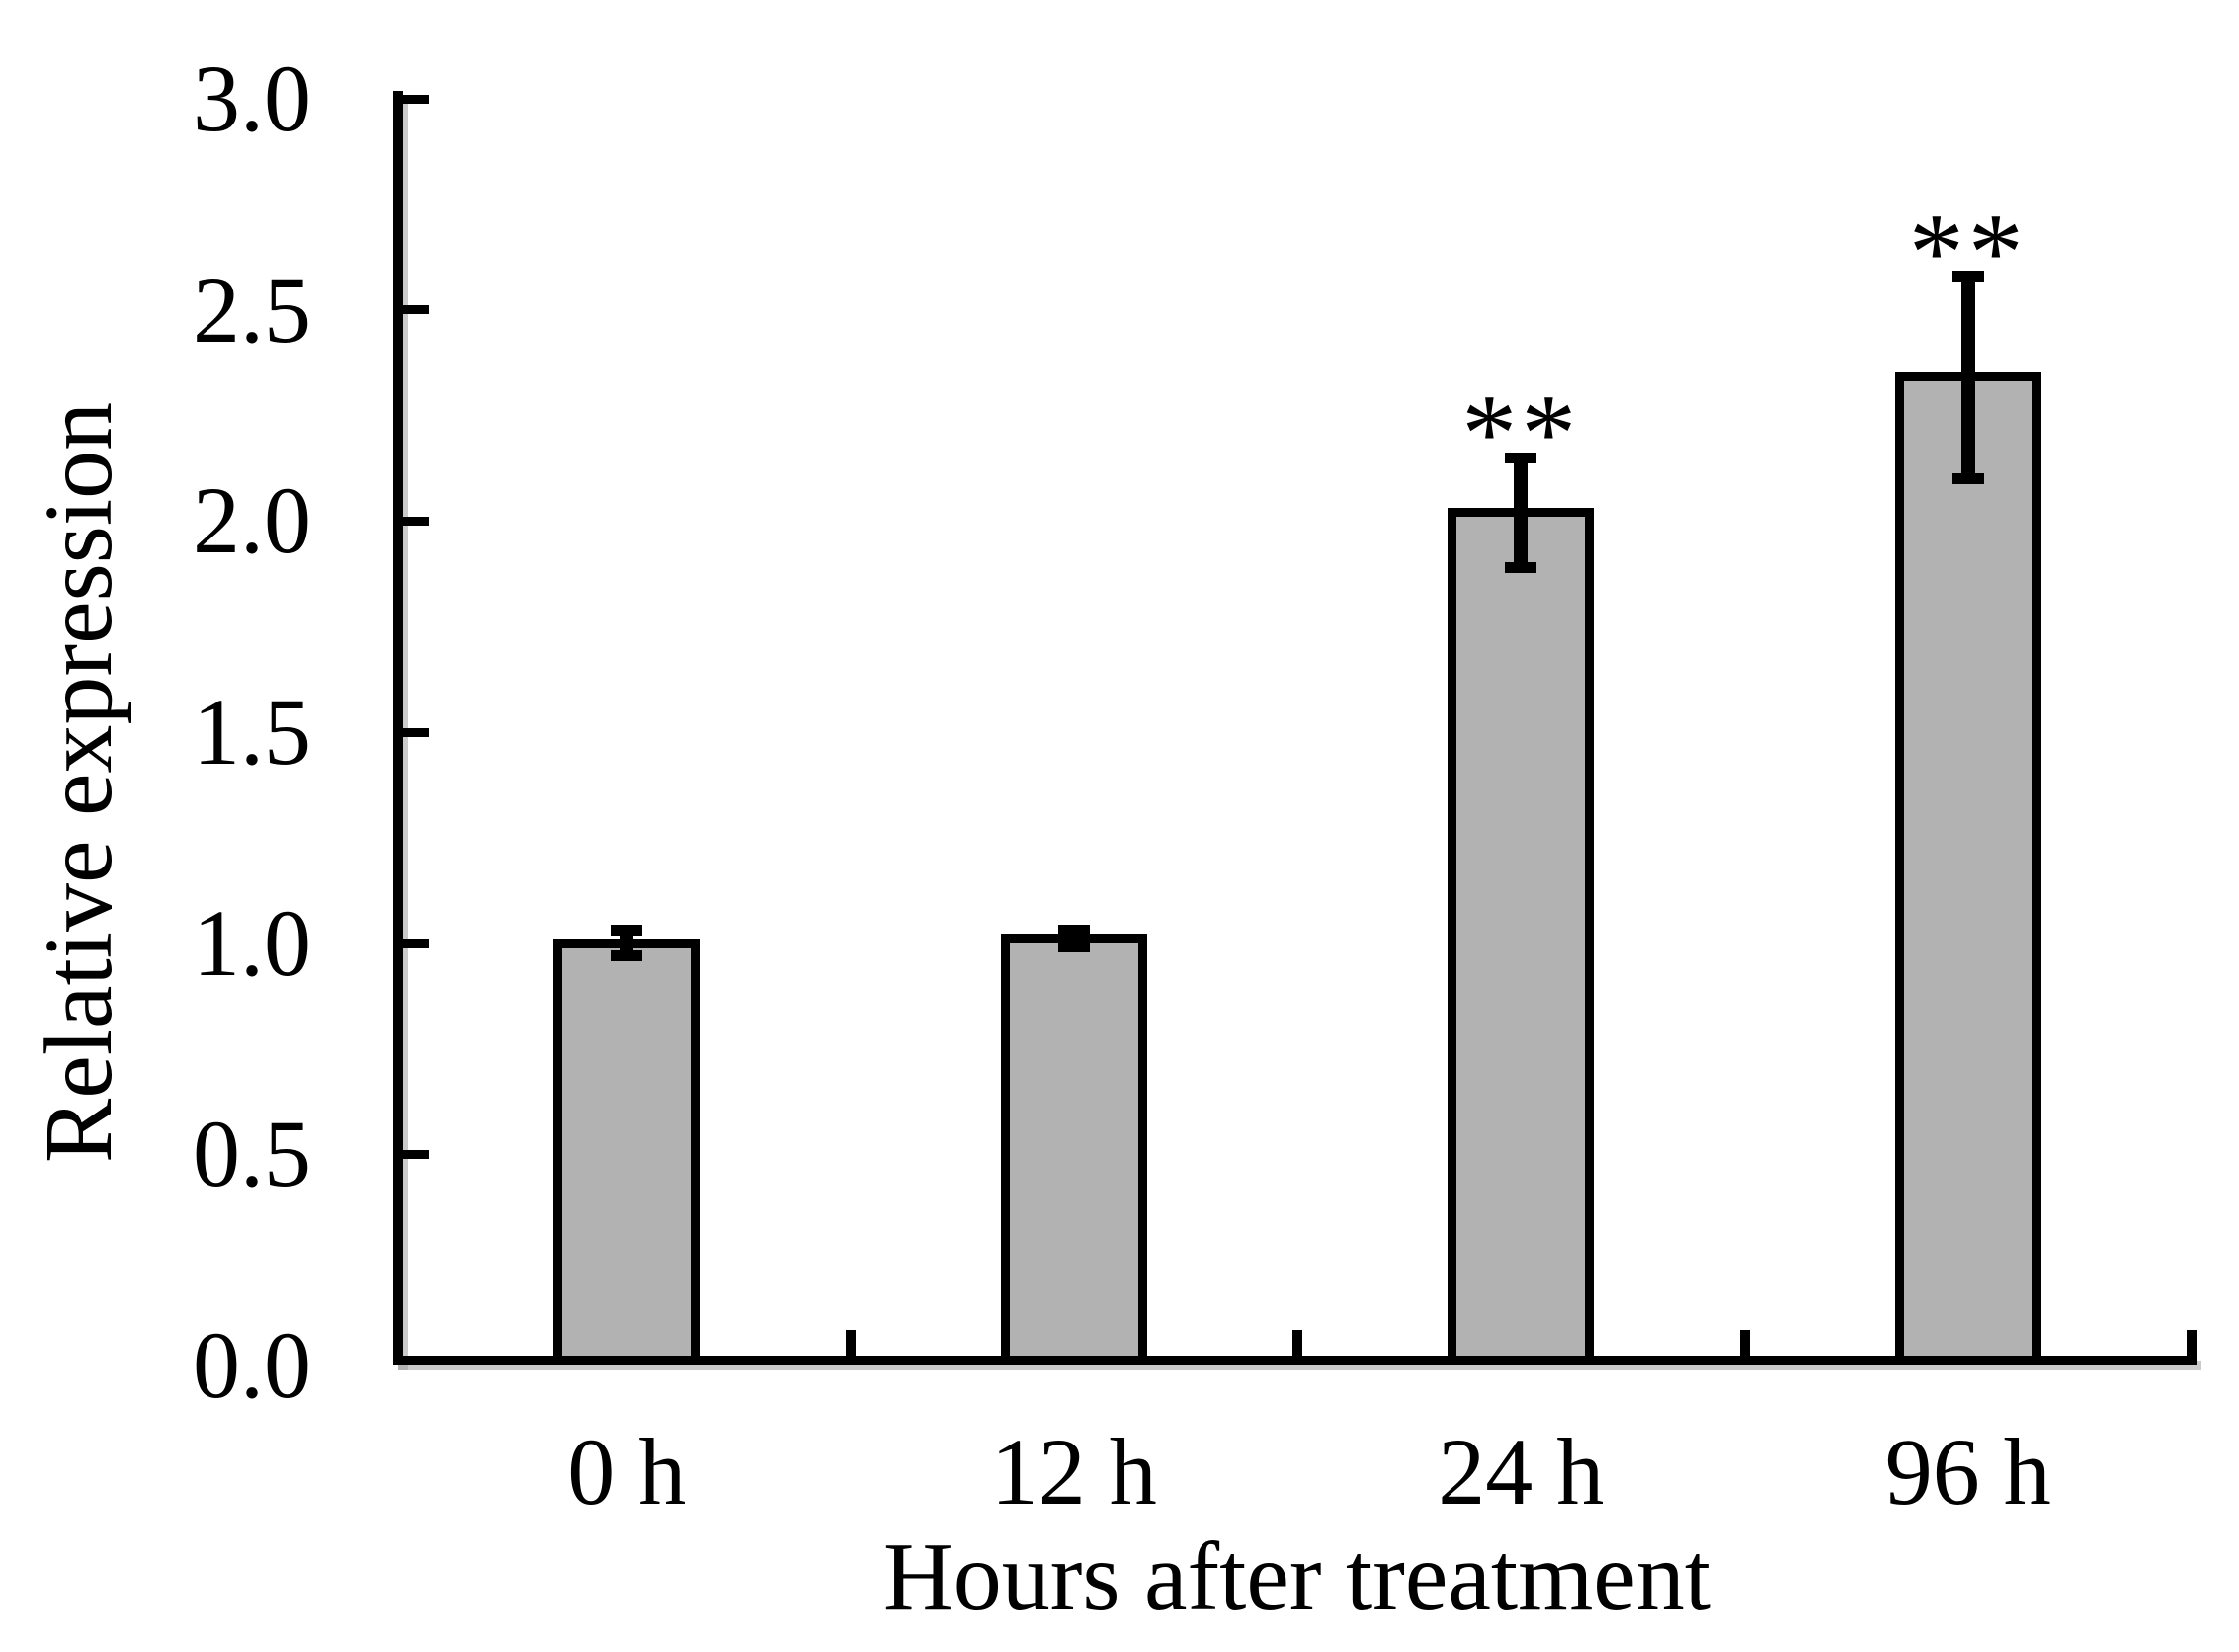 The height and width of the screenshot is (1652, 2239). I want to click on y-tick-label: 0.5, so click(252, 1154).